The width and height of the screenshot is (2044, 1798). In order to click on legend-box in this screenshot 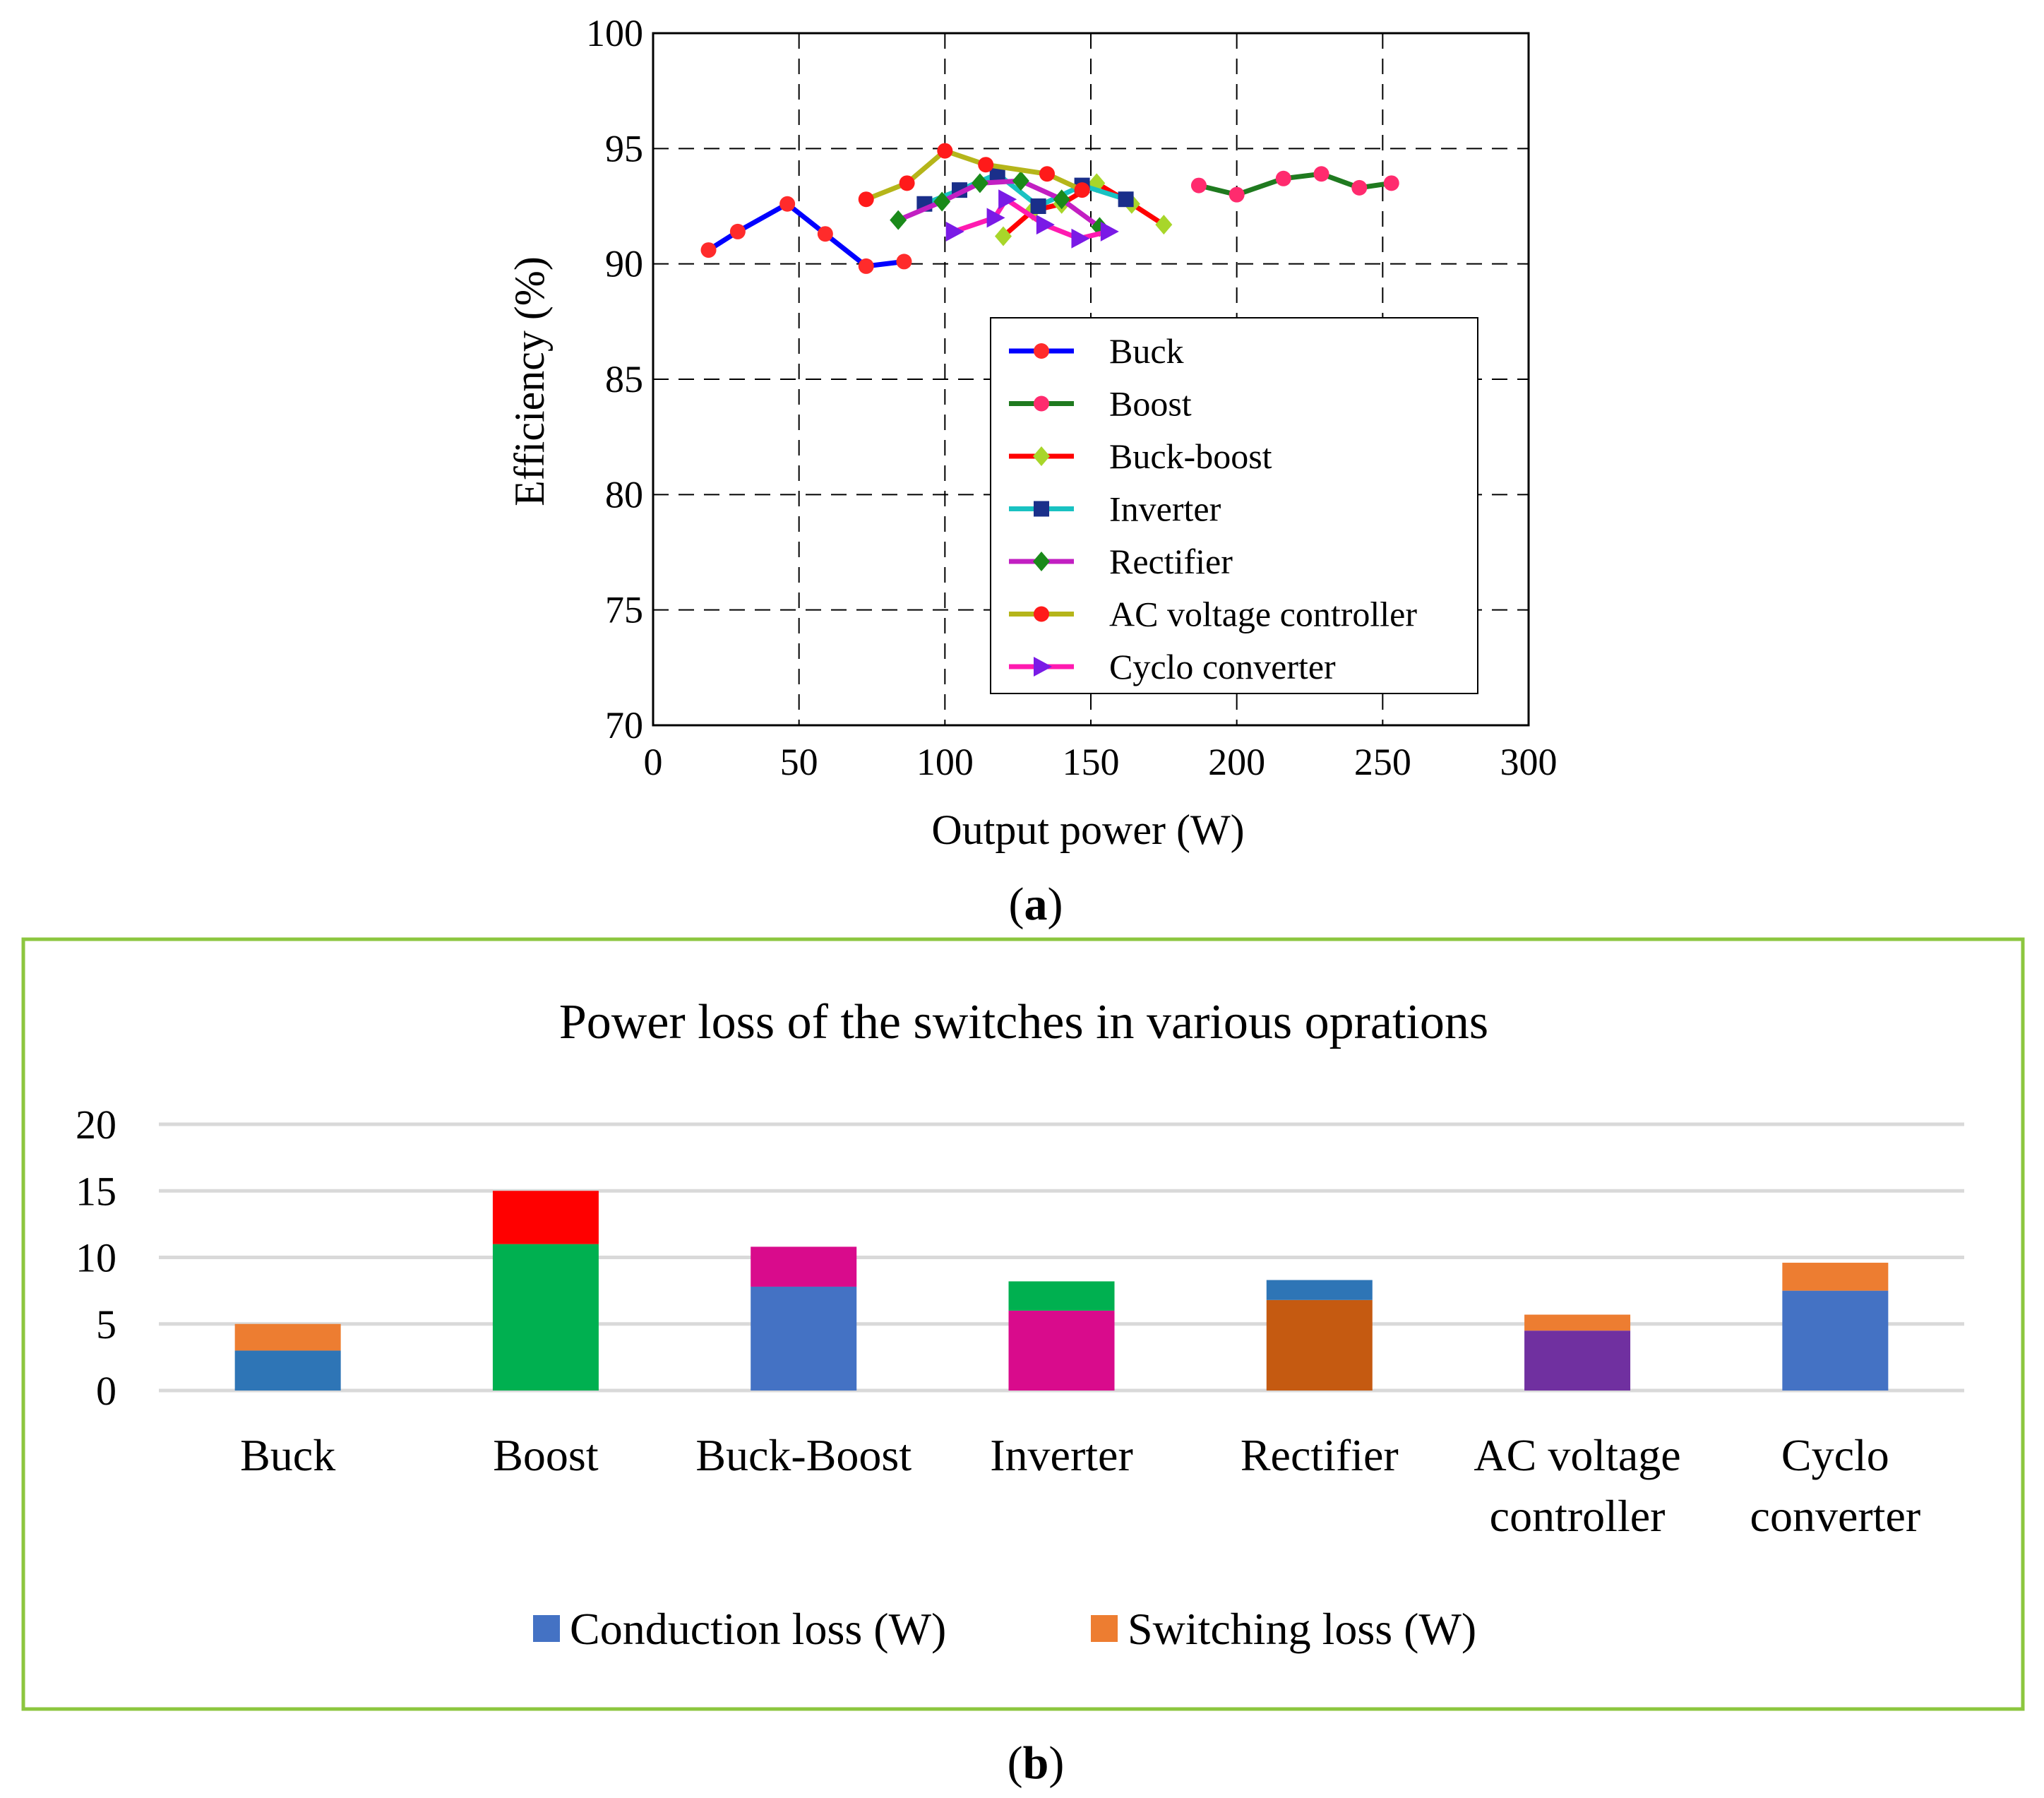, I will do `click(1234, 505)`.